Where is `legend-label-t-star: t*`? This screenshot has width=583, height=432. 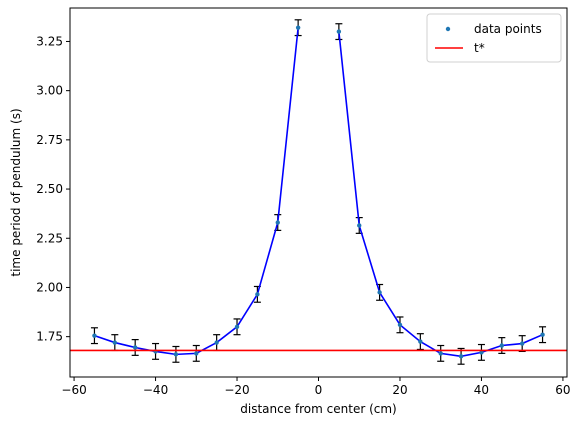
legend-label-t-star: t* is located at coordinates (479, 48).